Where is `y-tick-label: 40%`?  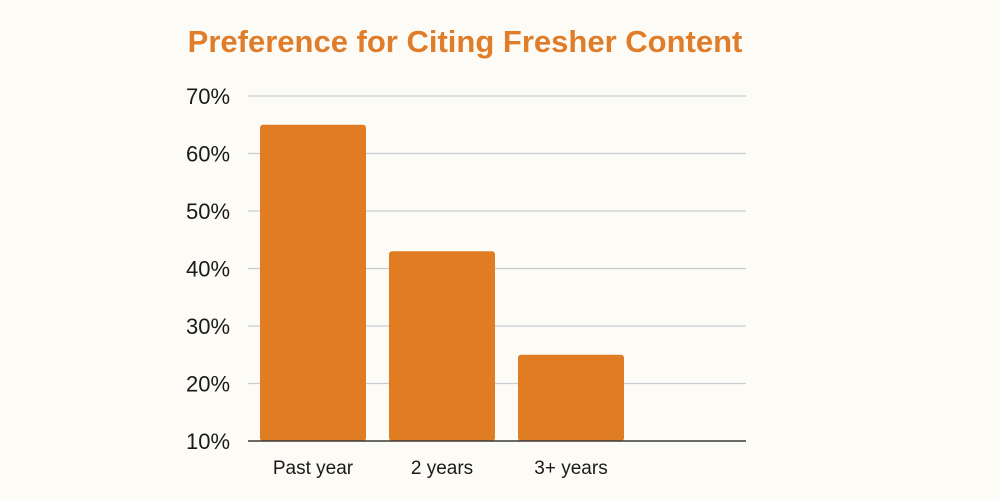
y-tick-label: 40% is located at coordinates (208, 269).